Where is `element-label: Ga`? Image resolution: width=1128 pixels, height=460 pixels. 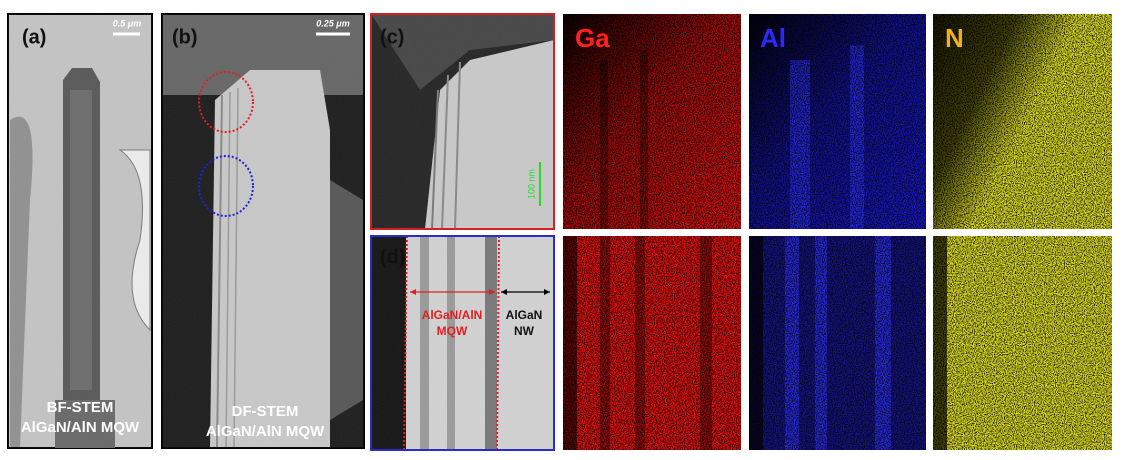
element-label: Ga is located at coordinates (592, 38).